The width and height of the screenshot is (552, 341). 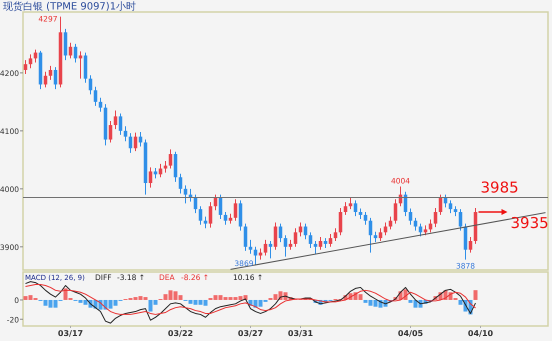 What do you see at coordinates (499, 187) in the screenshot?
I see `ref-line-label: 3985` at bounding box center [499, 187].